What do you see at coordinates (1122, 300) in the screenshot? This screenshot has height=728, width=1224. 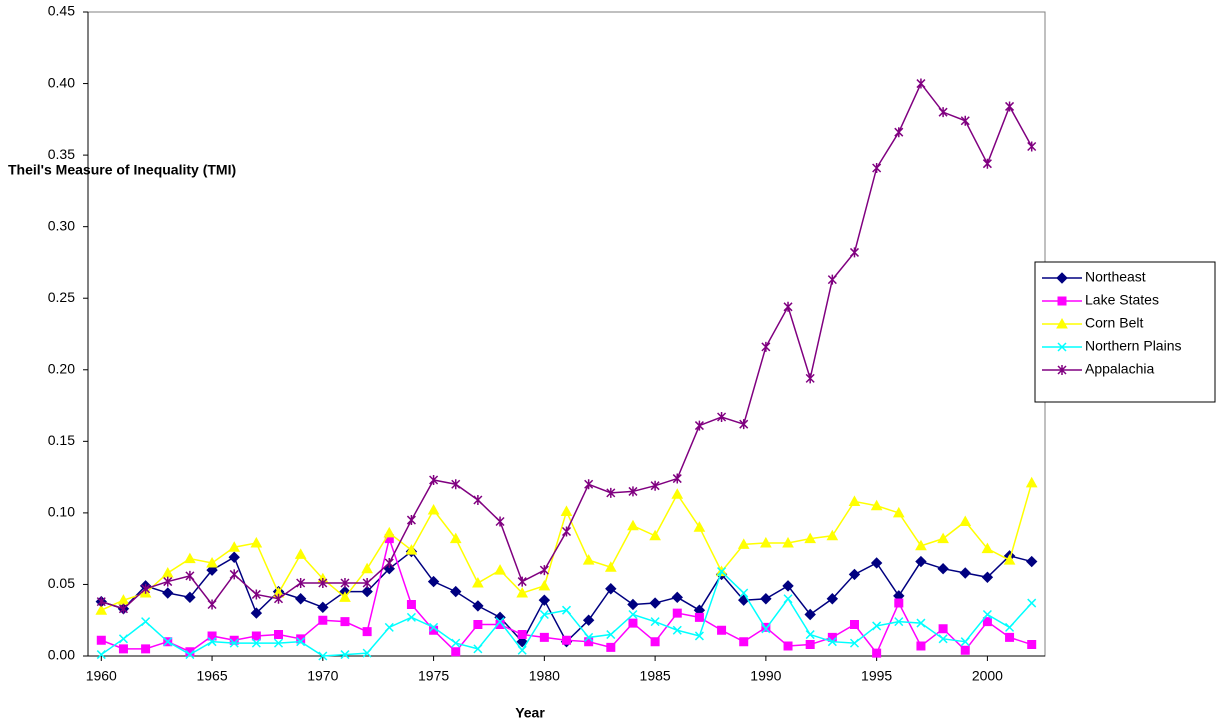 I see `legend-label: Lake States` at bounding box center [1122, 300].